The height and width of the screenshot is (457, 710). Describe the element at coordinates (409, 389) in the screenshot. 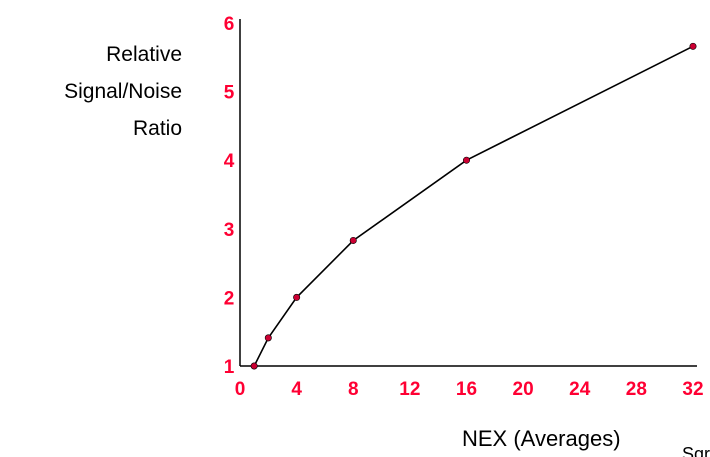

I see `x-tick-label: 12` at that location.